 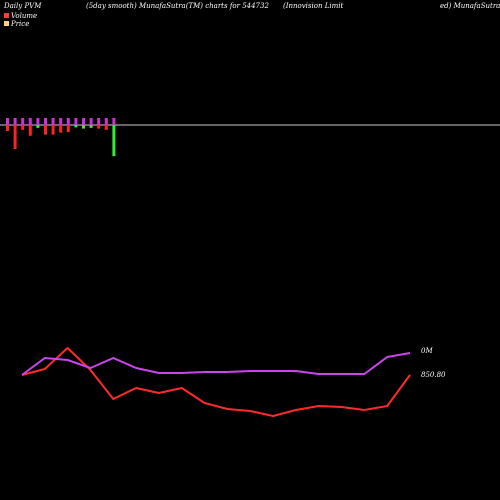 I want to click on header-title-left: Daily PVM, so click(x=22, y=6).